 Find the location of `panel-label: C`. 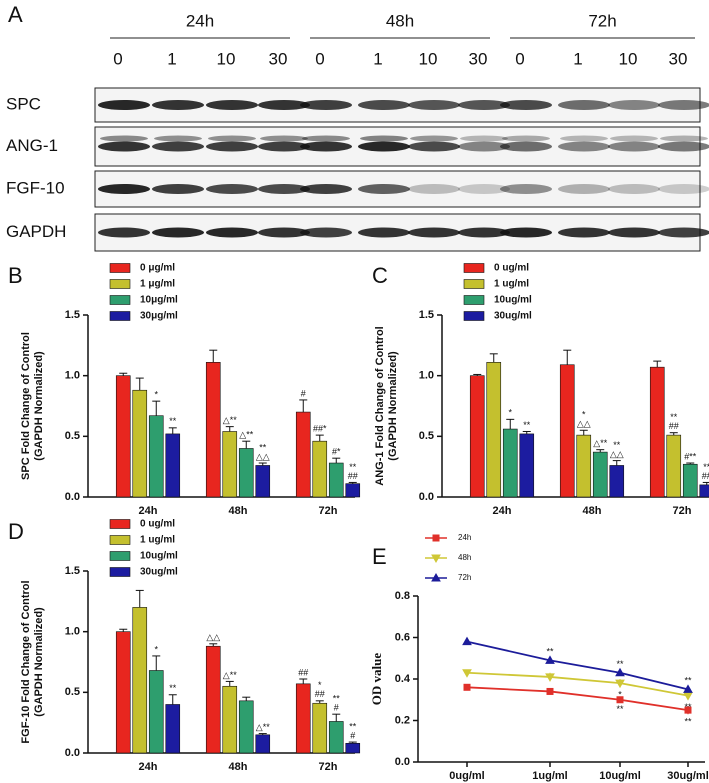

panel-label: C is located at coordinates (380, 275).